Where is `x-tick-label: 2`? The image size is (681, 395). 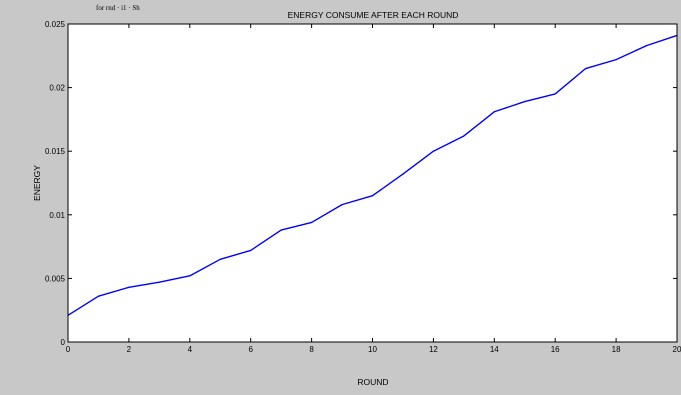
x-tick-label: 2 is located at coordinates (129, 349).